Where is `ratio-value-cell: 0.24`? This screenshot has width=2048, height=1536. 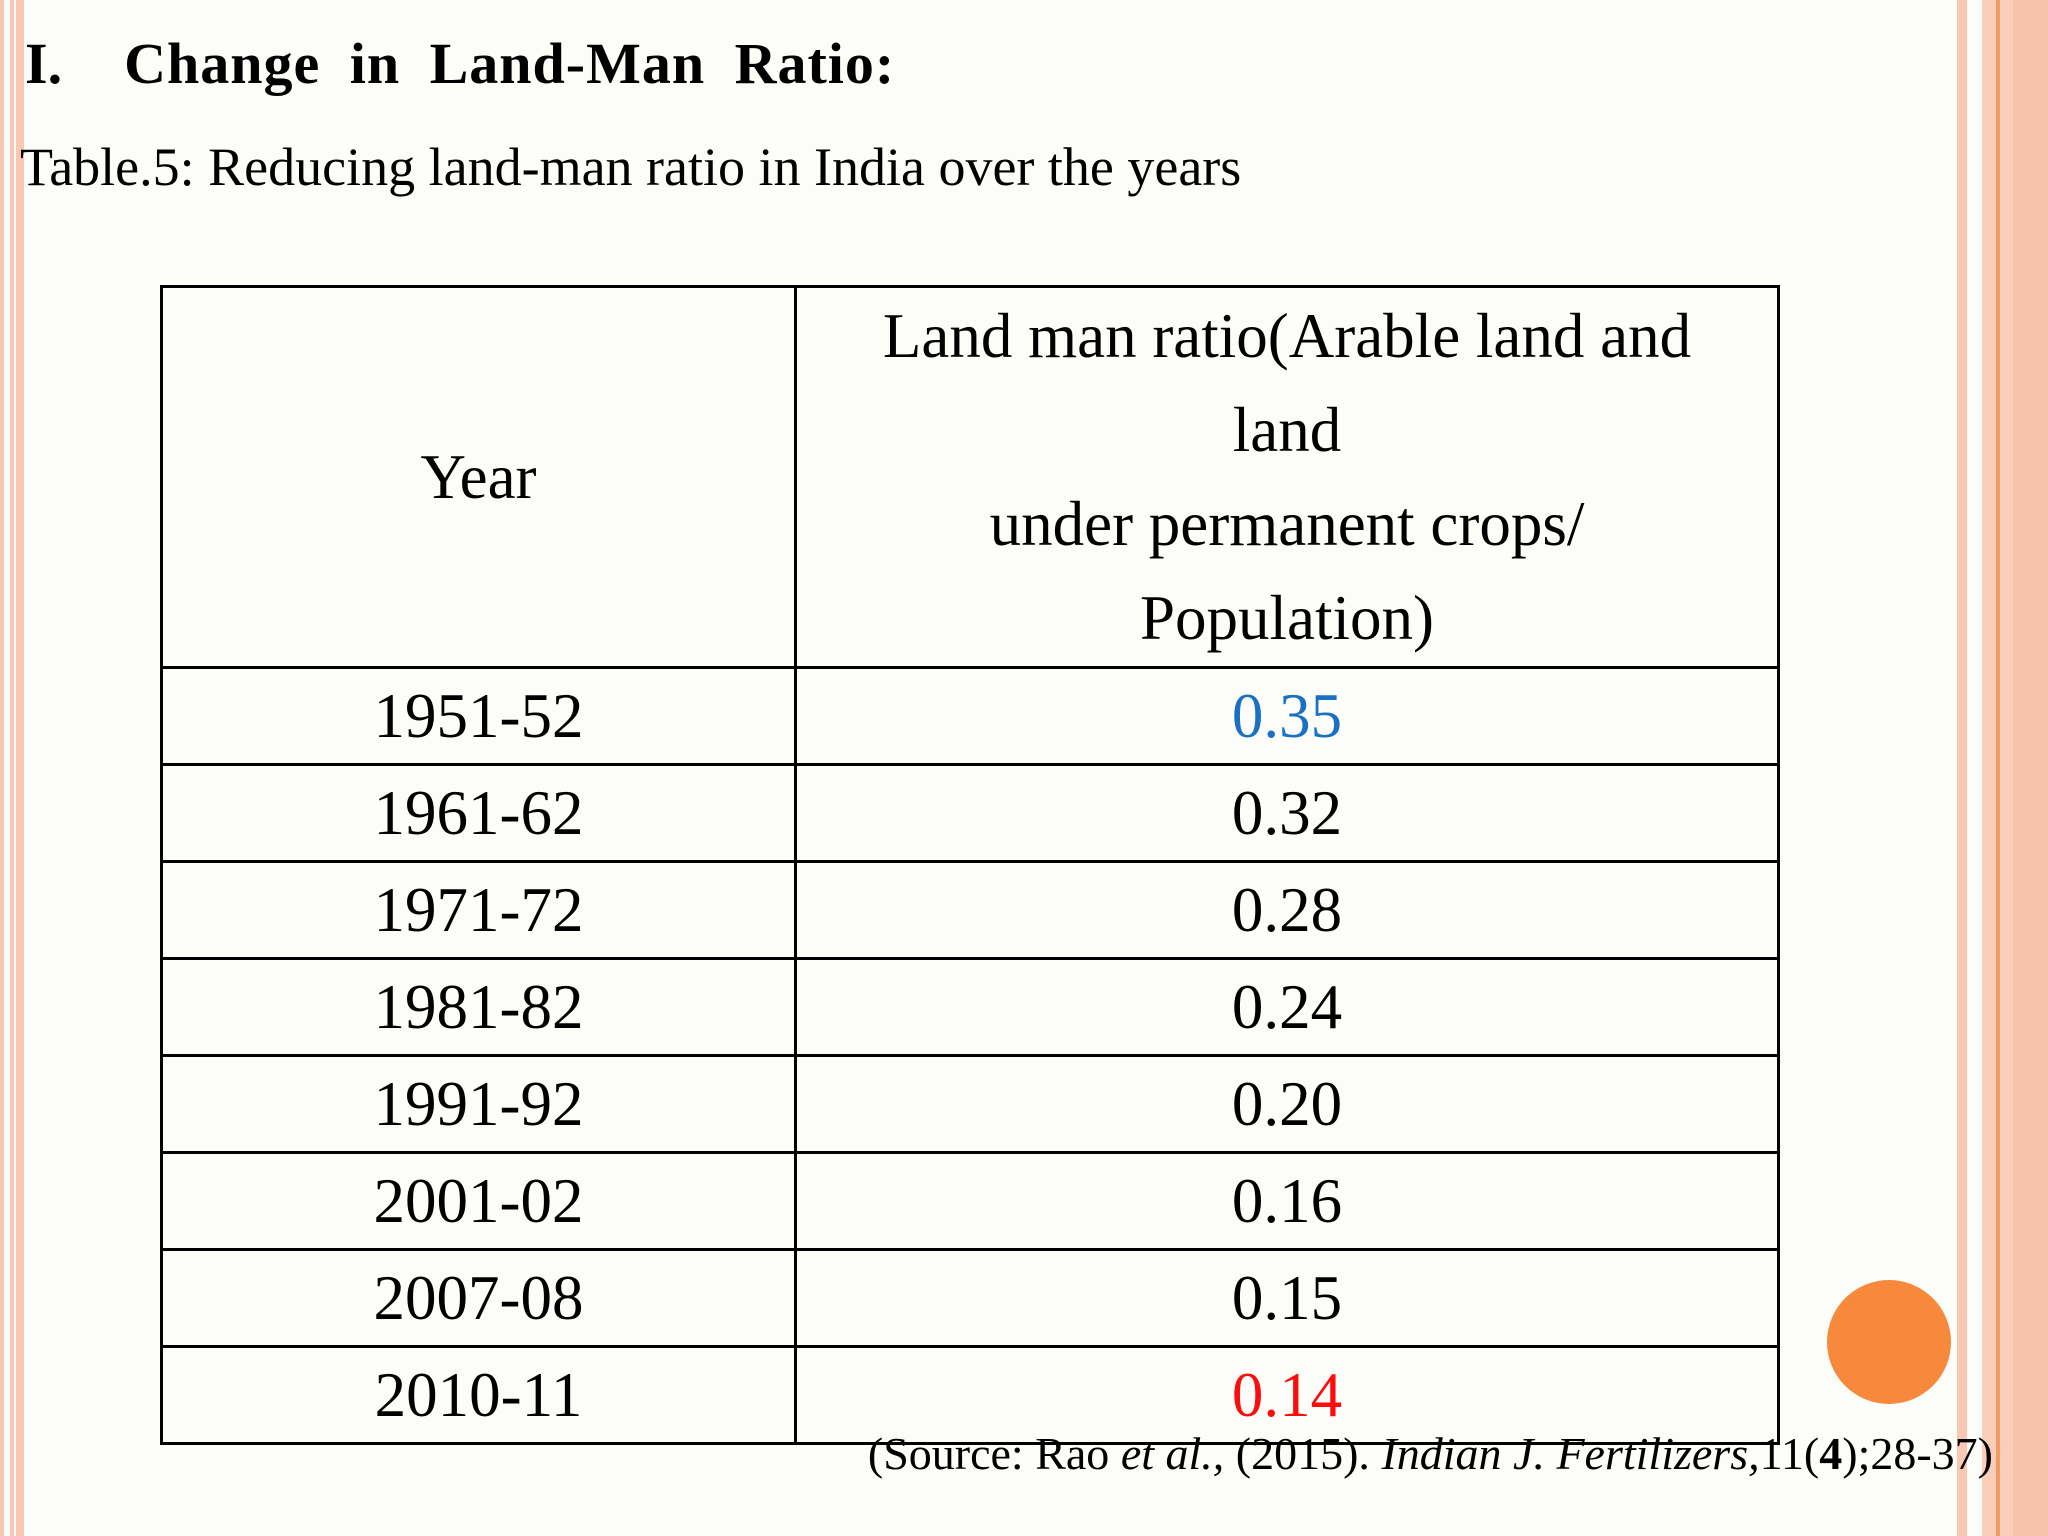
ratio-value-cell: 0.24 is located at coordinates (1287, 1007).